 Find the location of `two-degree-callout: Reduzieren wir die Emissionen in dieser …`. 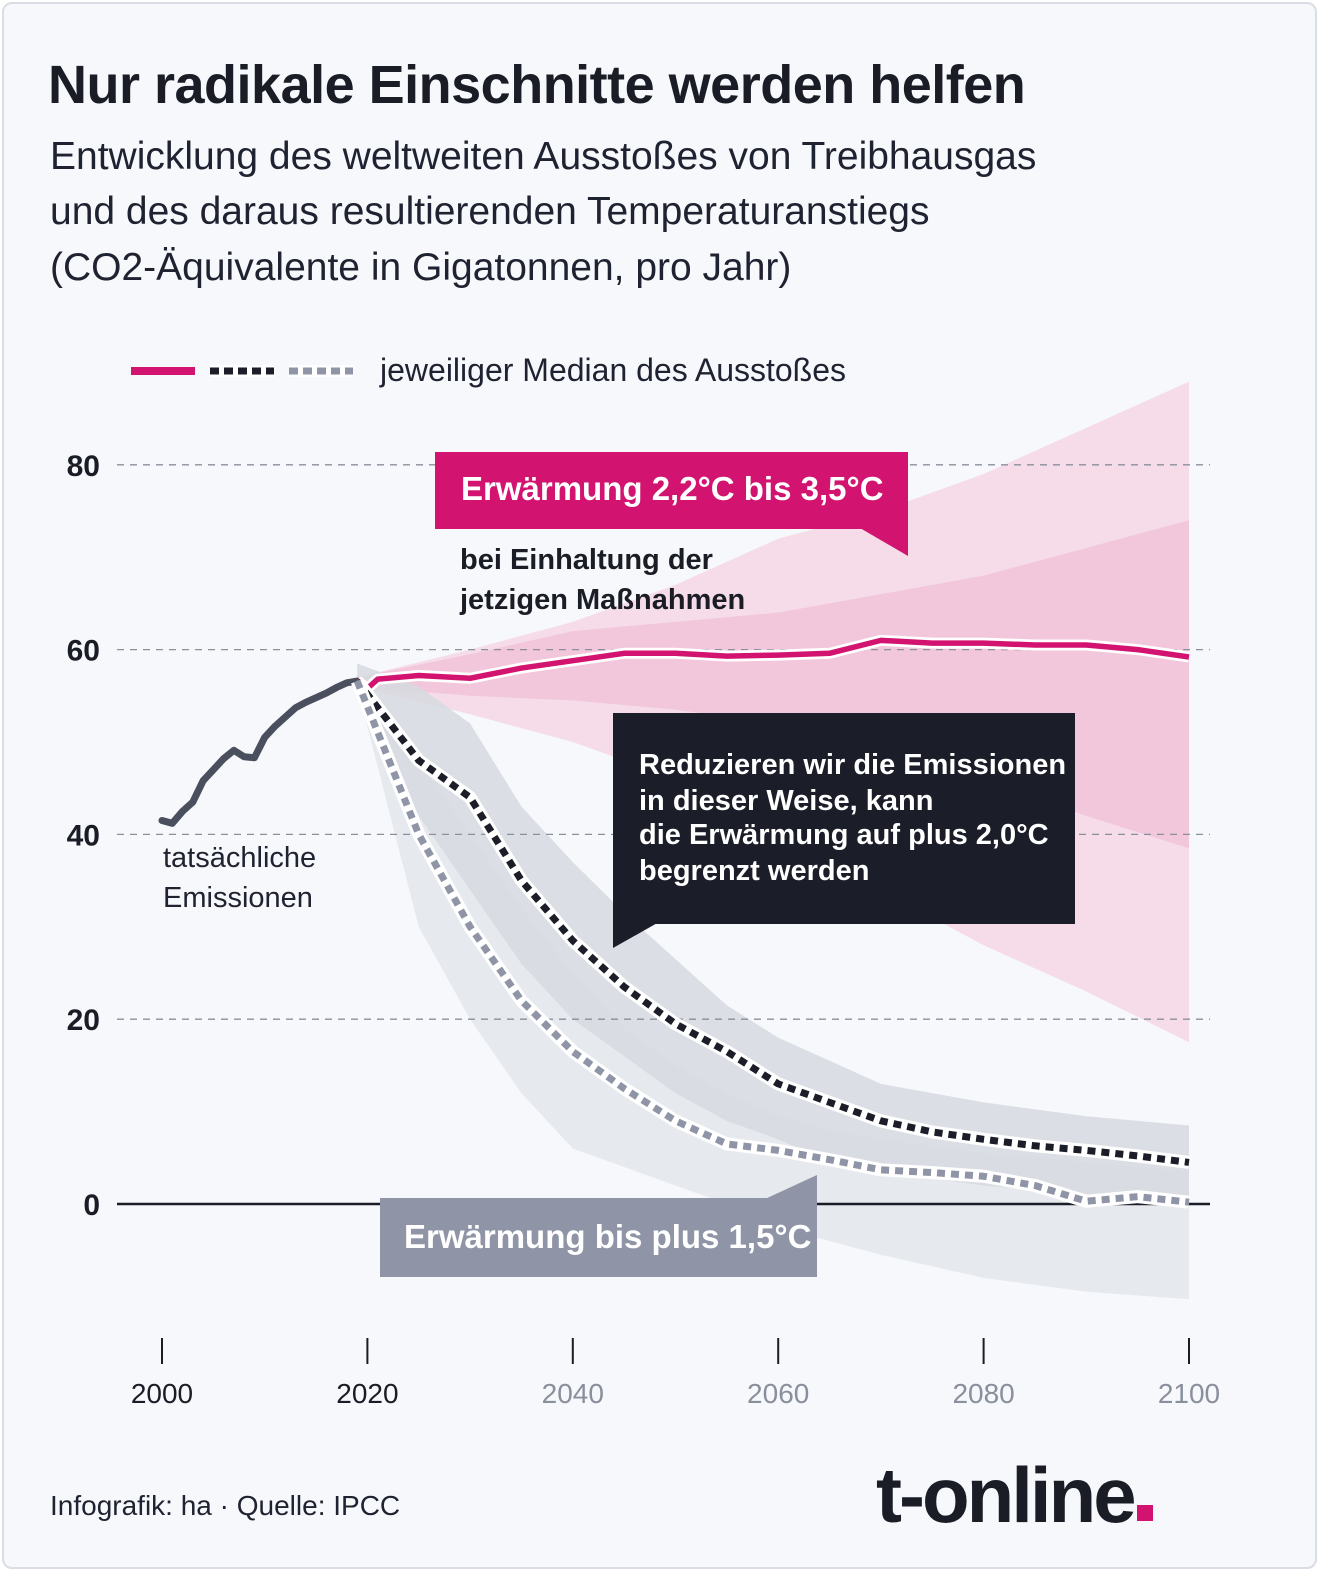

two-degree-callout: Reduzieren wir die Emissionen in dieser … is located at coordinates (844, 818).